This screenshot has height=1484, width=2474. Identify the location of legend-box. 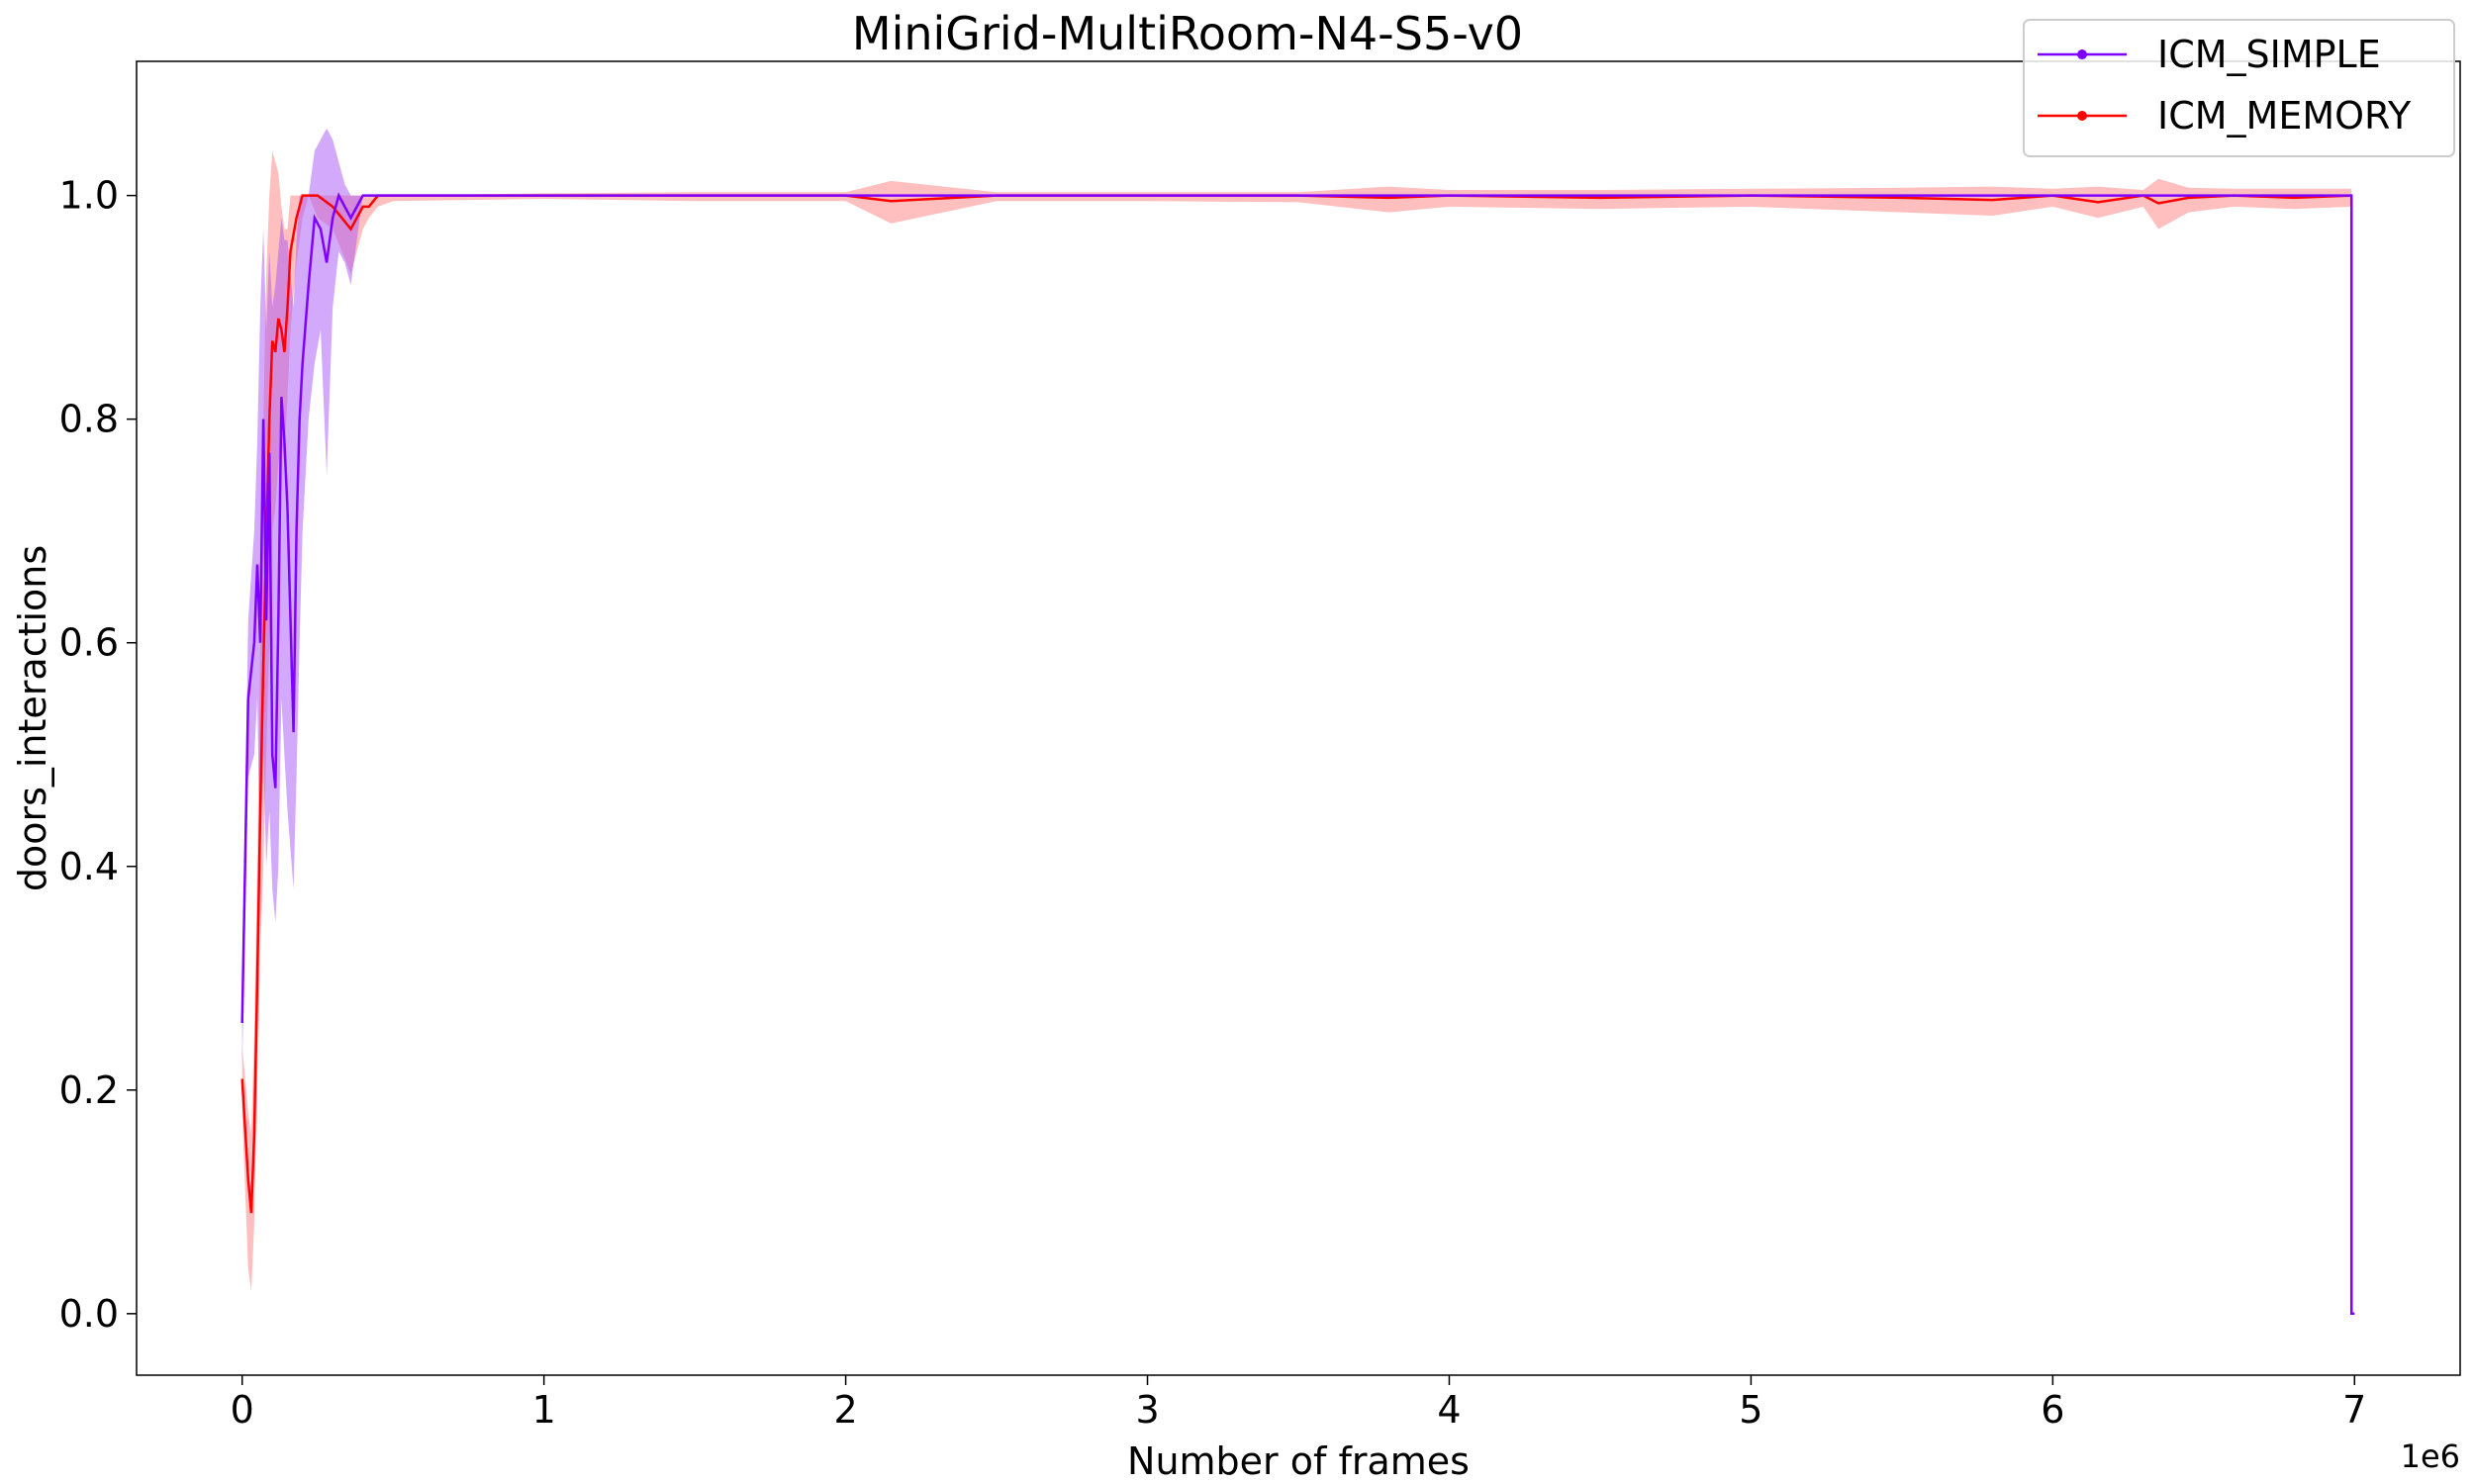
(2239, 88).